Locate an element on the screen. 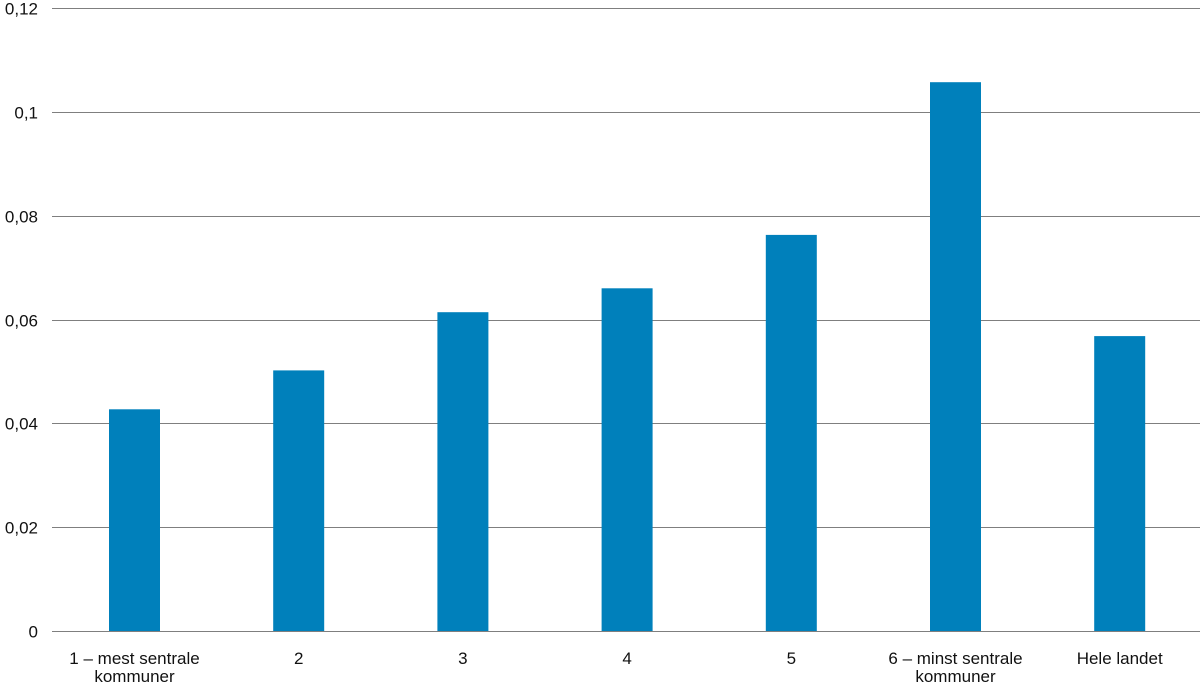 Image resolution: width=1200 pixels, height=684 pixels. x-category-label-line: 5 is located at coordinates (791, 658).